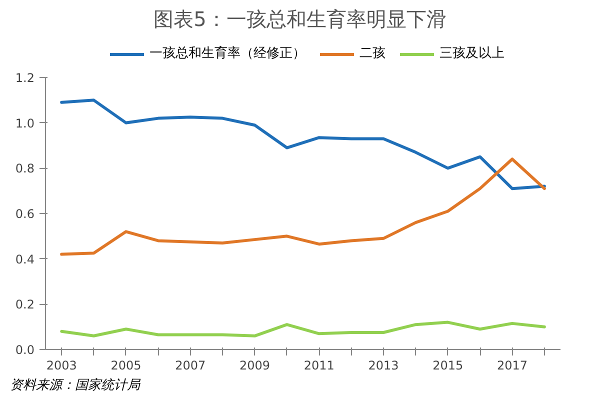 This screenshot has height=398, width=596. What do you see at coordinates (300, 19) in the screenshot?
I see `chart-title: 图表5：一孩总和生育率明显下滑` at bounding box center [300, 19].